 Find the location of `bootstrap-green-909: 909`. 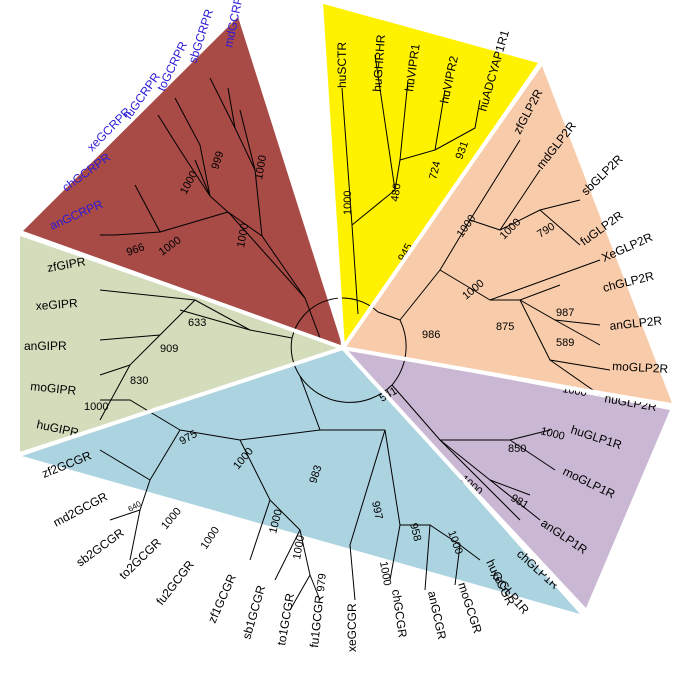

bootstrap-green-909: 909 is located at coordinates (169, 349).